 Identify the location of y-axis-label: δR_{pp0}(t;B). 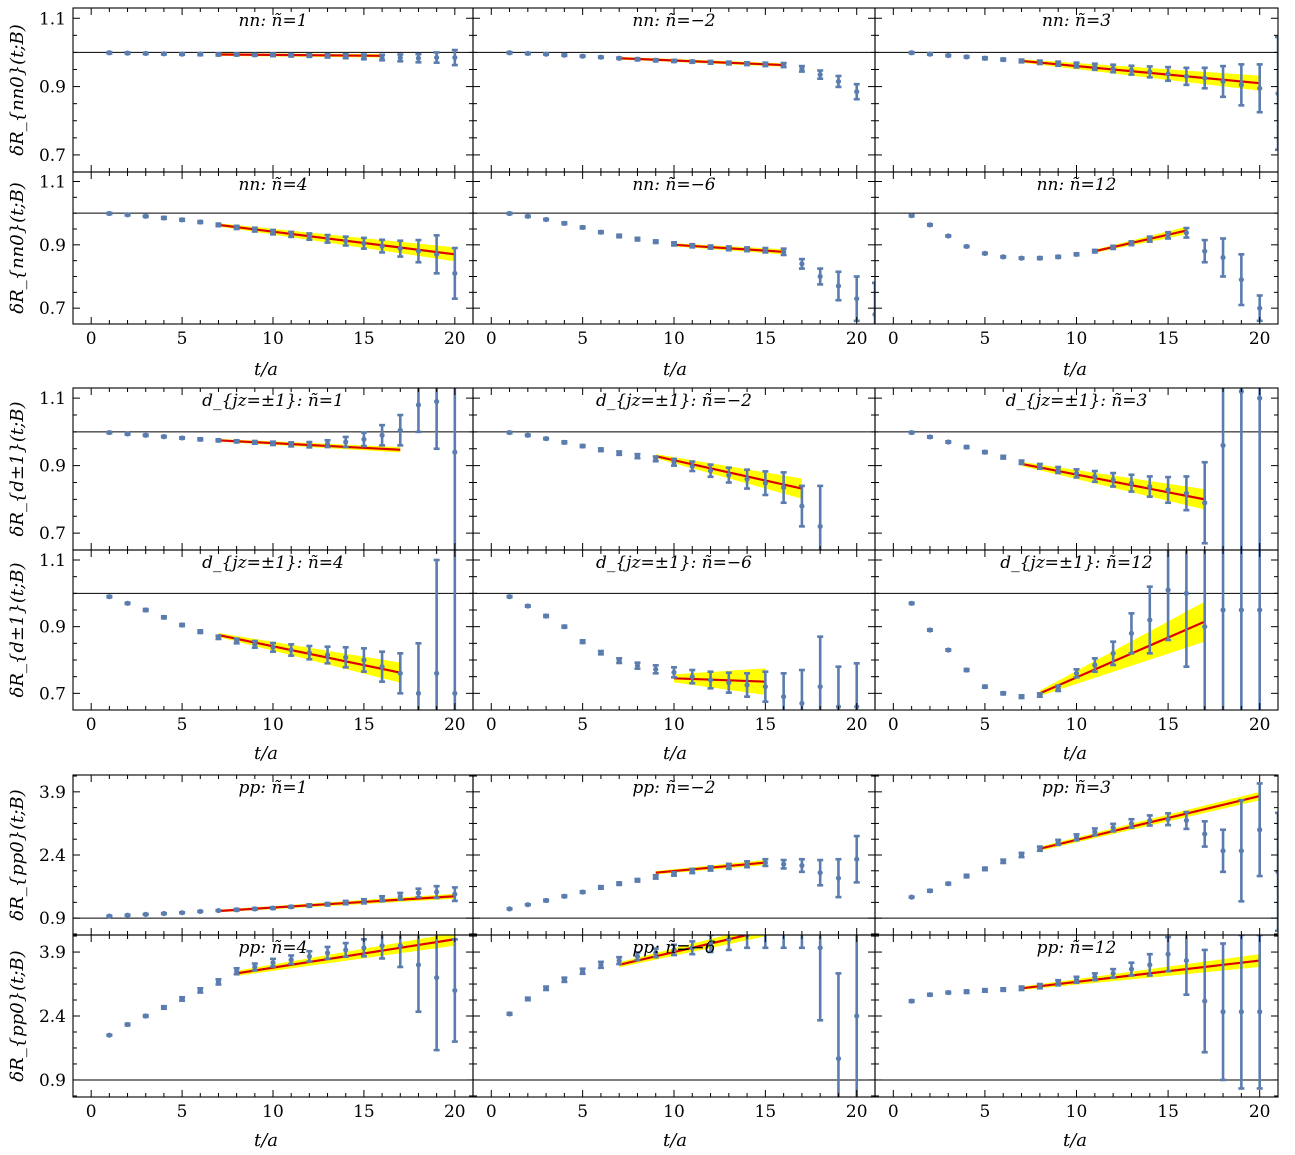
(17, 1015).